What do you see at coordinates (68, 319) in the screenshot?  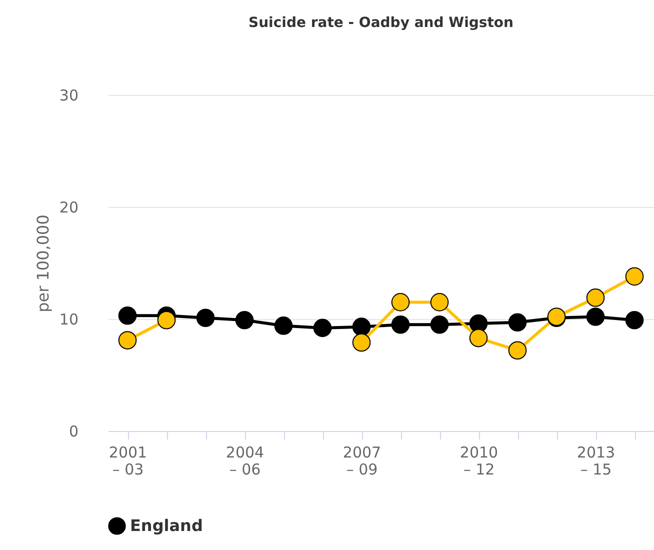 I see `y-tick-label: 10` at bounding box center [68, 319].